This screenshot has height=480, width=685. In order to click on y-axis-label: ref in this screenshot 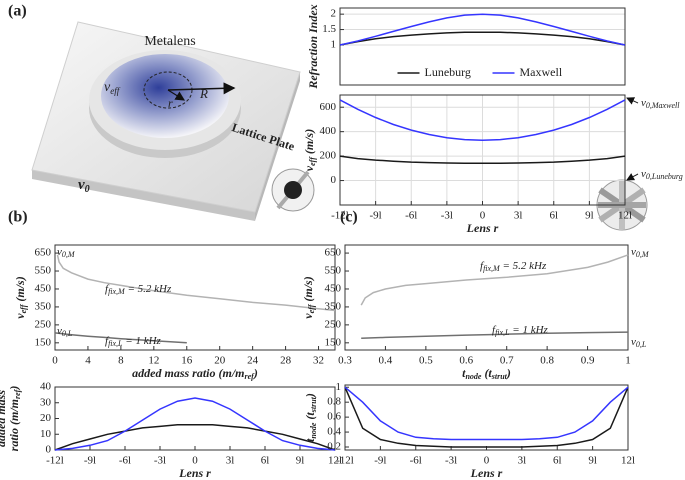, I will do `click(17, 393)`.